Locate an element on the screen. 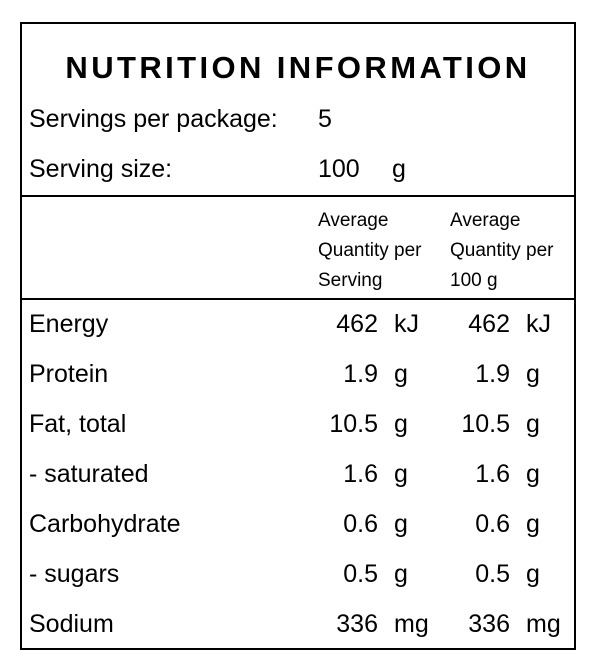 This screenshot has width=608, height=664. nutrient-name: Protein is located at coordinates (69, 374).